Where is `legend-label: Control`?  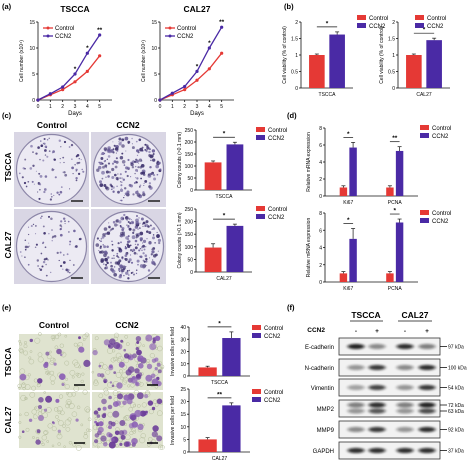 legend-label: Control is located at coordinates (441, 129).